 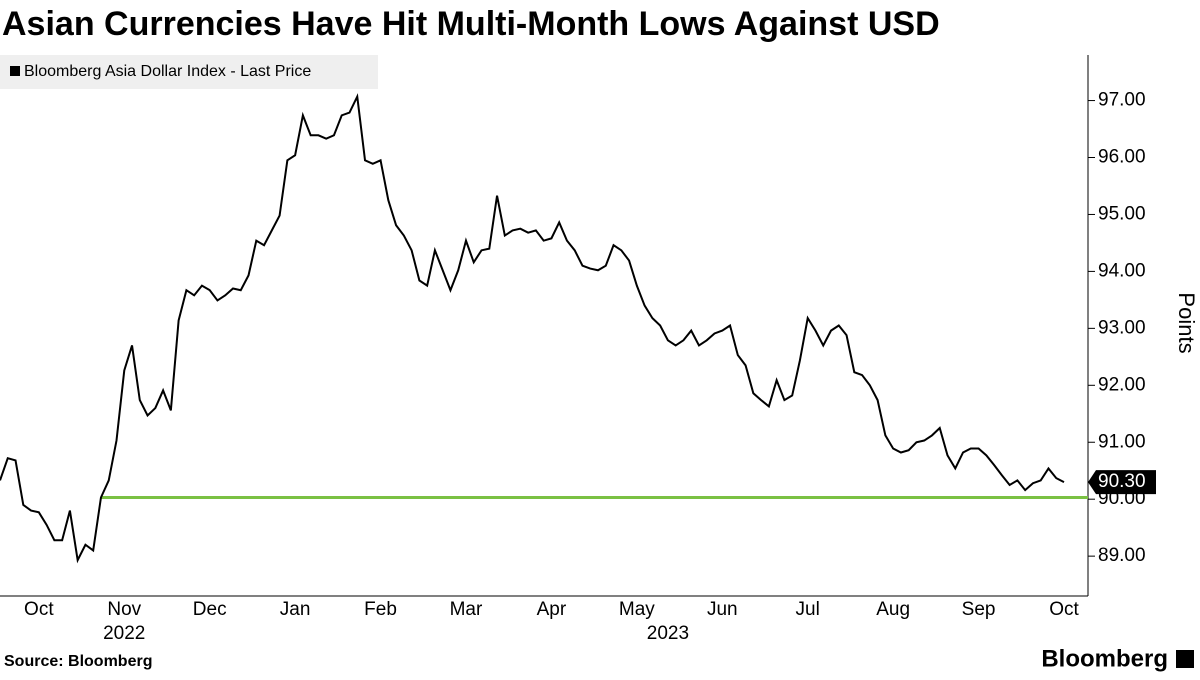 What do you see at coordinates (124, 609) in the screenshot?
I see `x-tick-label: Nov` at bounding box center [124, 609].